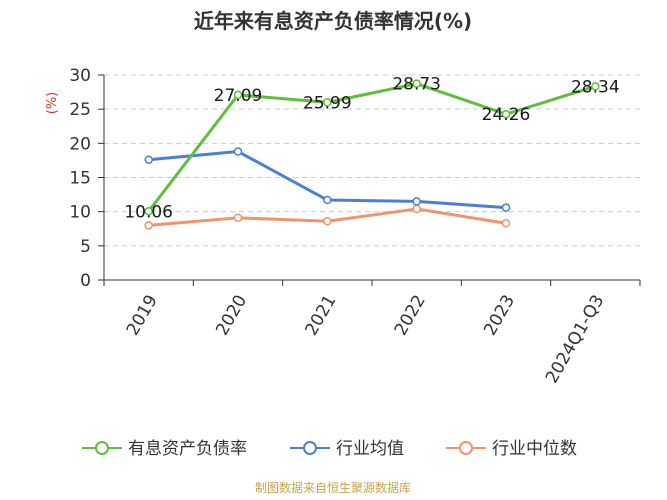  I want to click on x-tick-label: 2020, so click(231, 315).